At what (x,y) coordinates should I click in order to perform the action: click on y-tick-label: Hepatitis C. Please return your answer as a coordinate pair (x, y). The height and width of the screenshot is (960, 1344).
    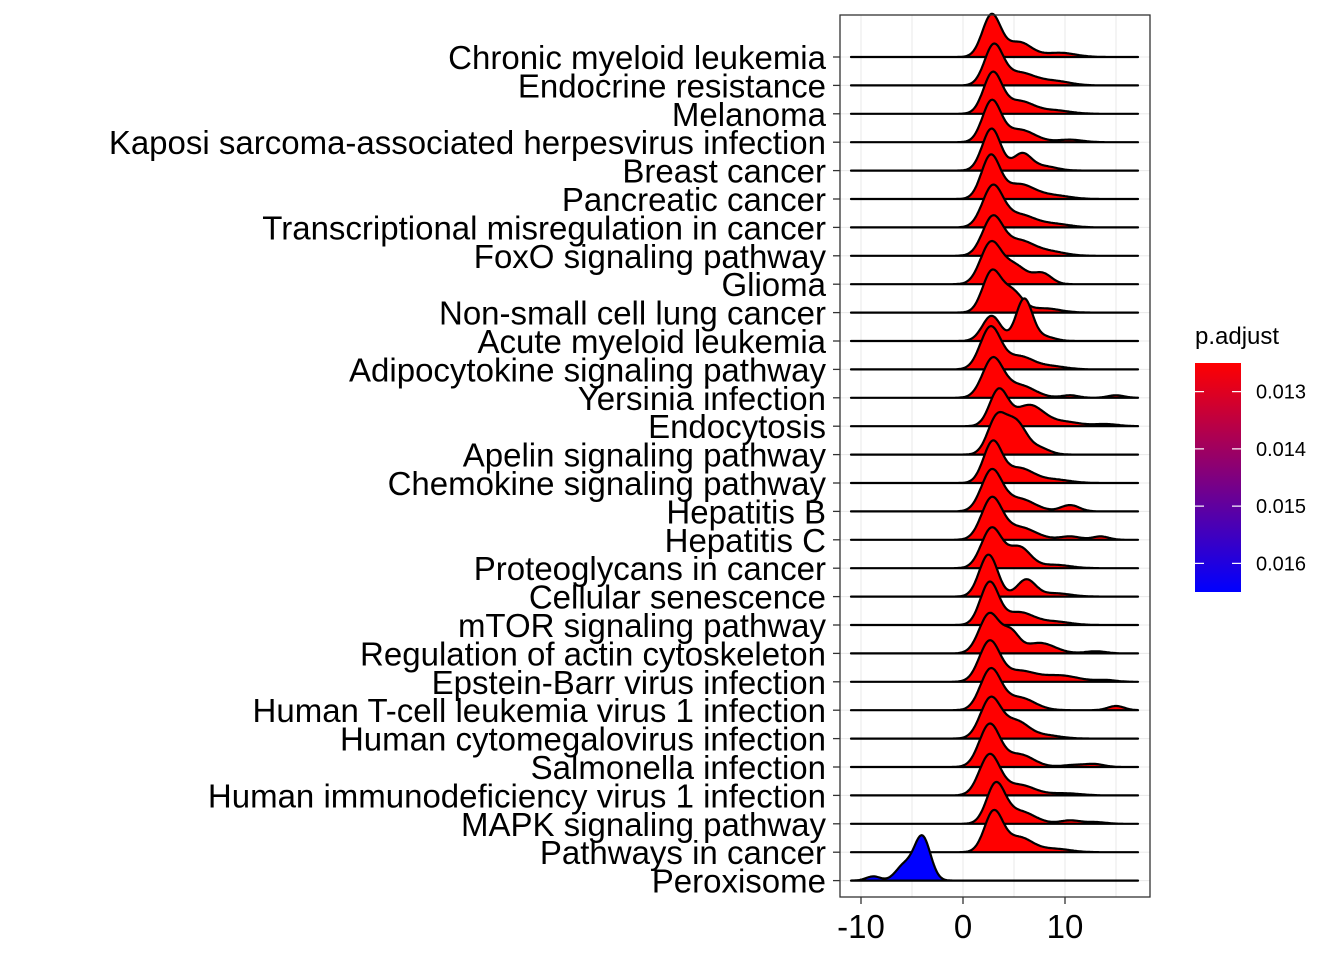
    Looking at the image, I should click on (745, 540).